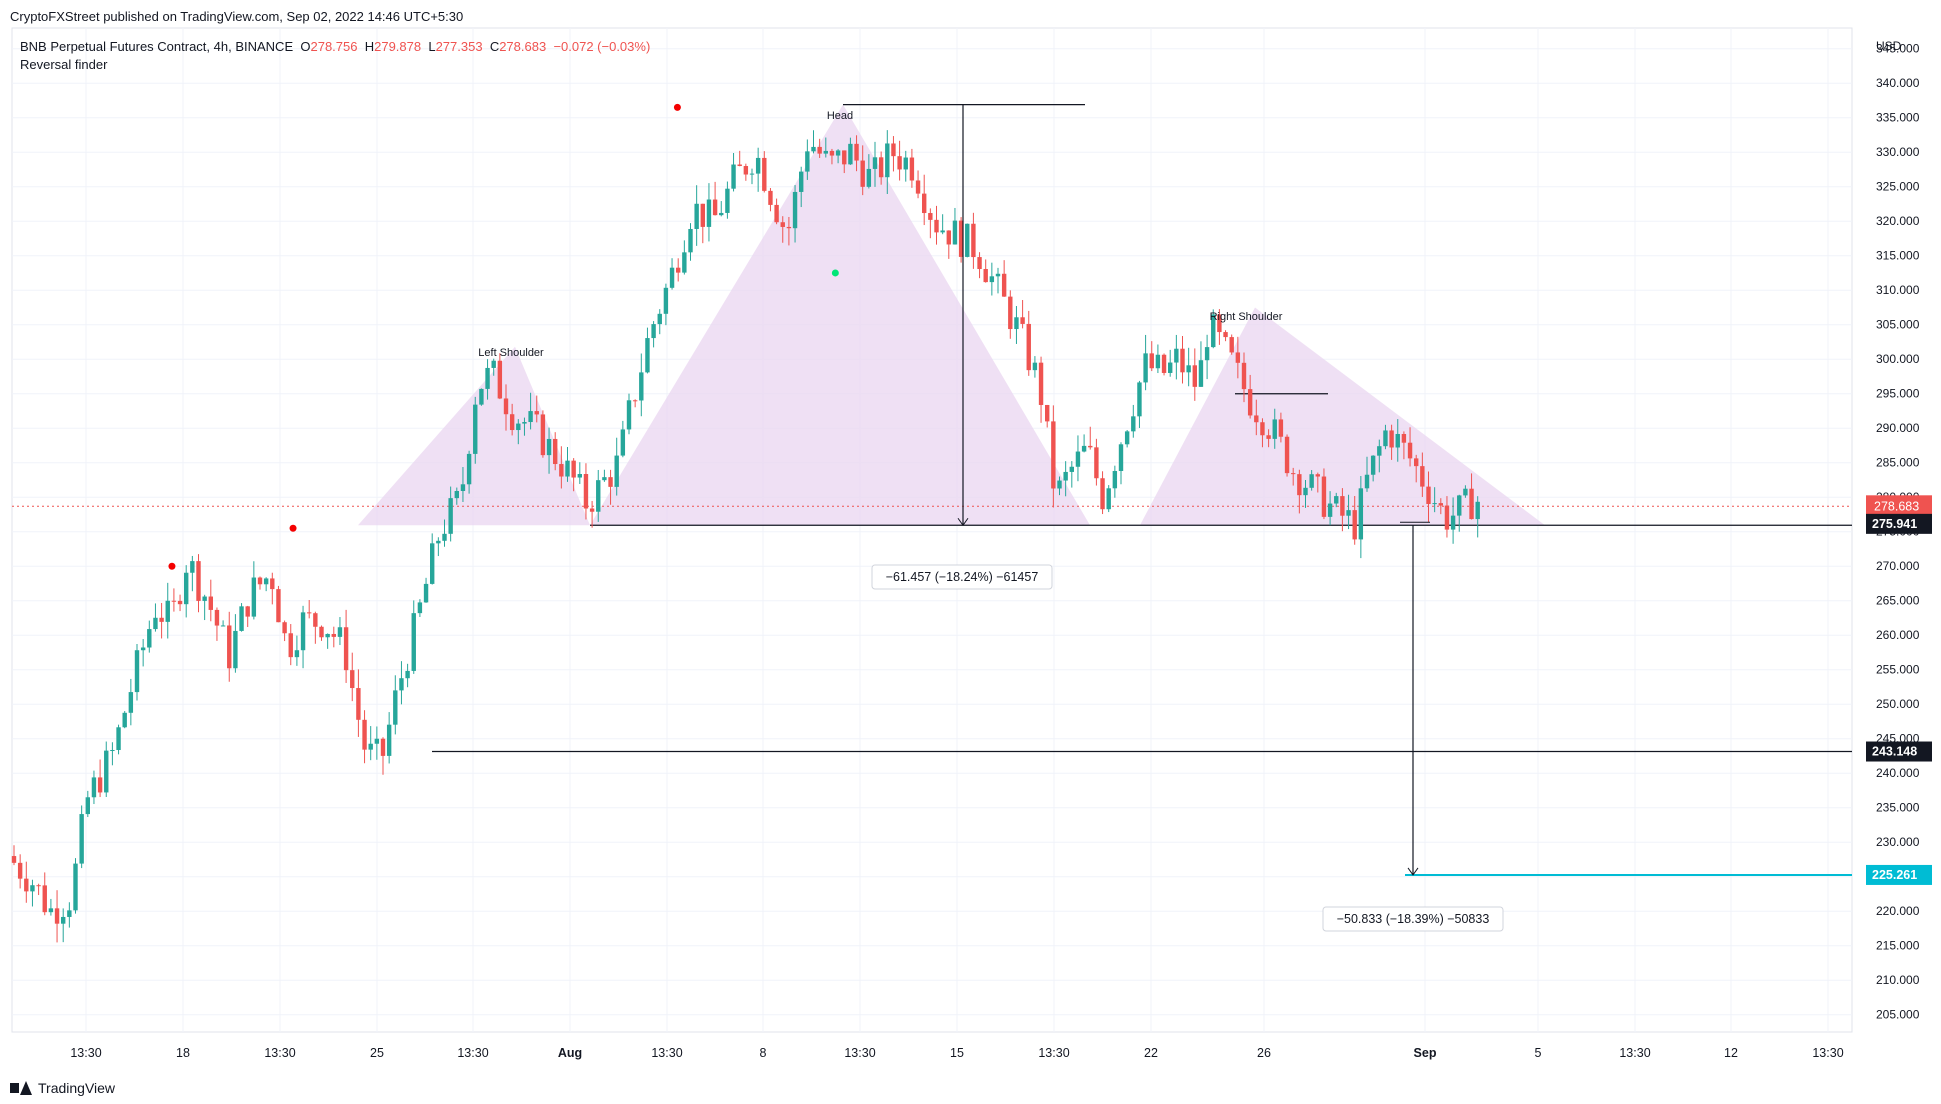  What do you see at coordinates (1898, 704) in the screenshot?
I see `y-tick-label: 250.000` at bounding box center [1898, 704].